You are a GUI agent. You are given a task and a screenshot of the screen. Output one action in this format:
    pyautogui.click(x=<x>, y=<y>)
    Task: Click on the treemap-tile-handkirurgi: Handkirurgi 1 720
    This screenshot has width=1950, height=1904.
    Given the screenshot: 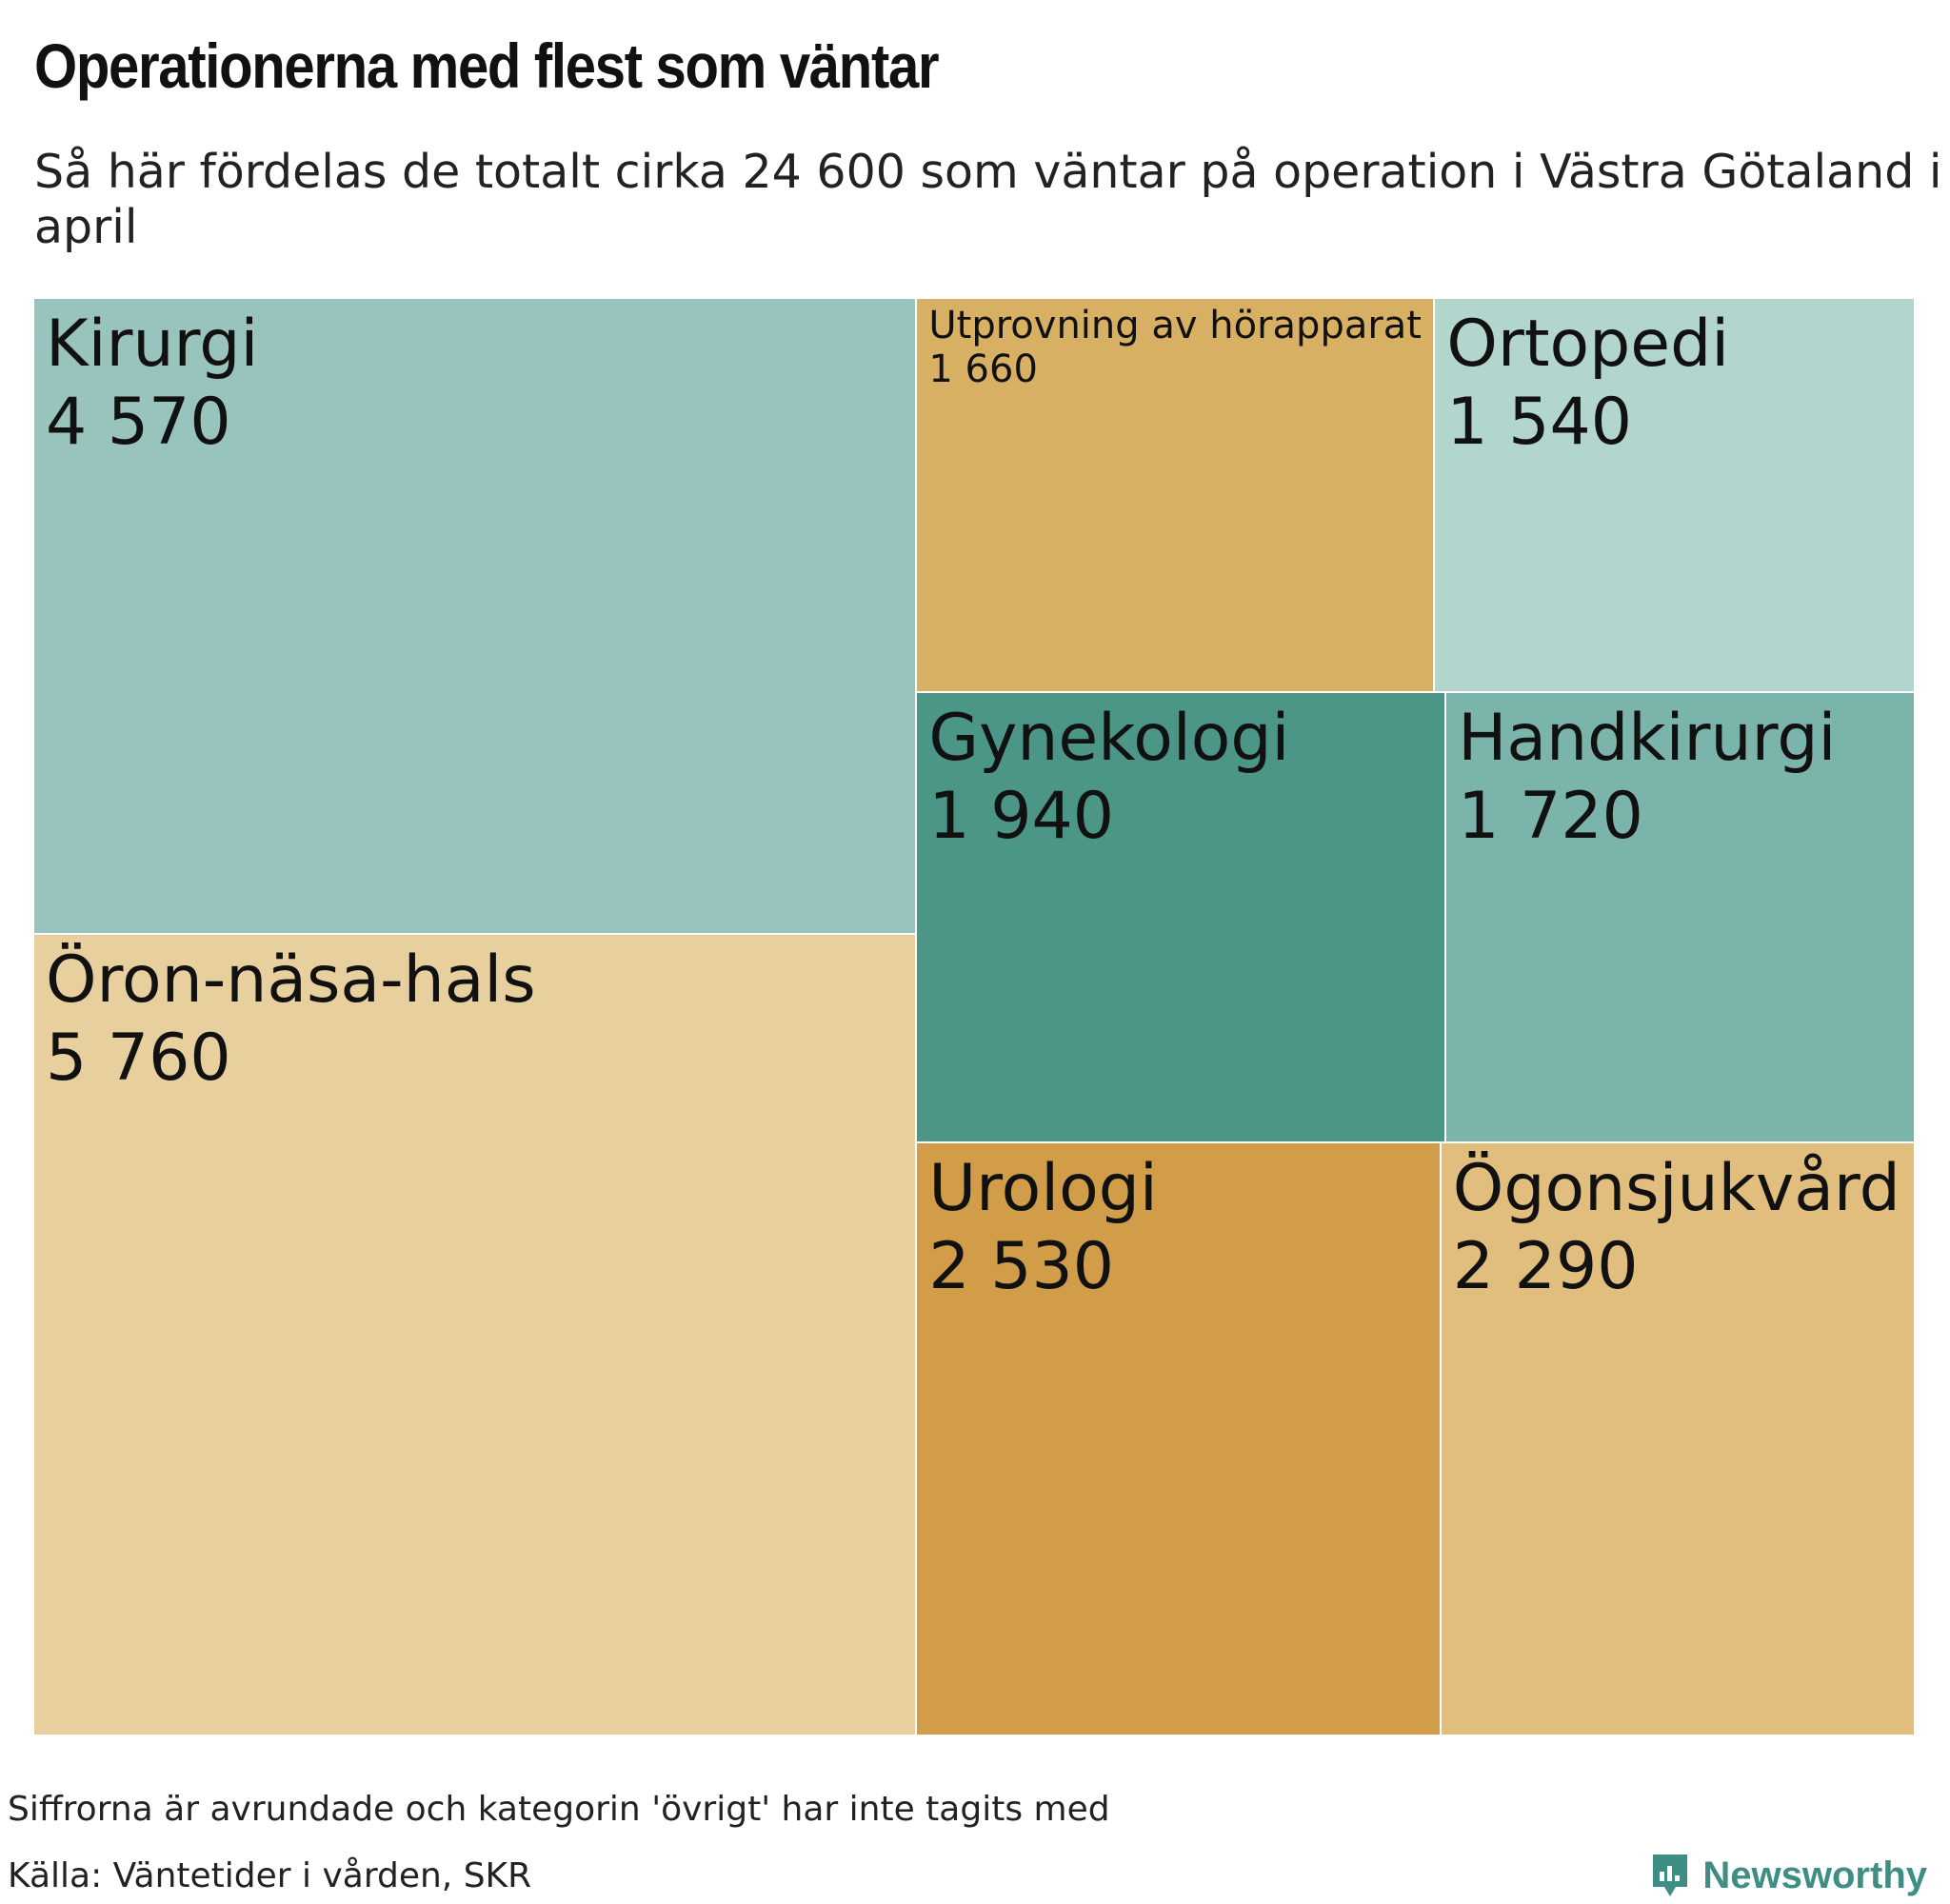 What is the action you would take?
    pyautogui.click(x=1681, y=917)
    